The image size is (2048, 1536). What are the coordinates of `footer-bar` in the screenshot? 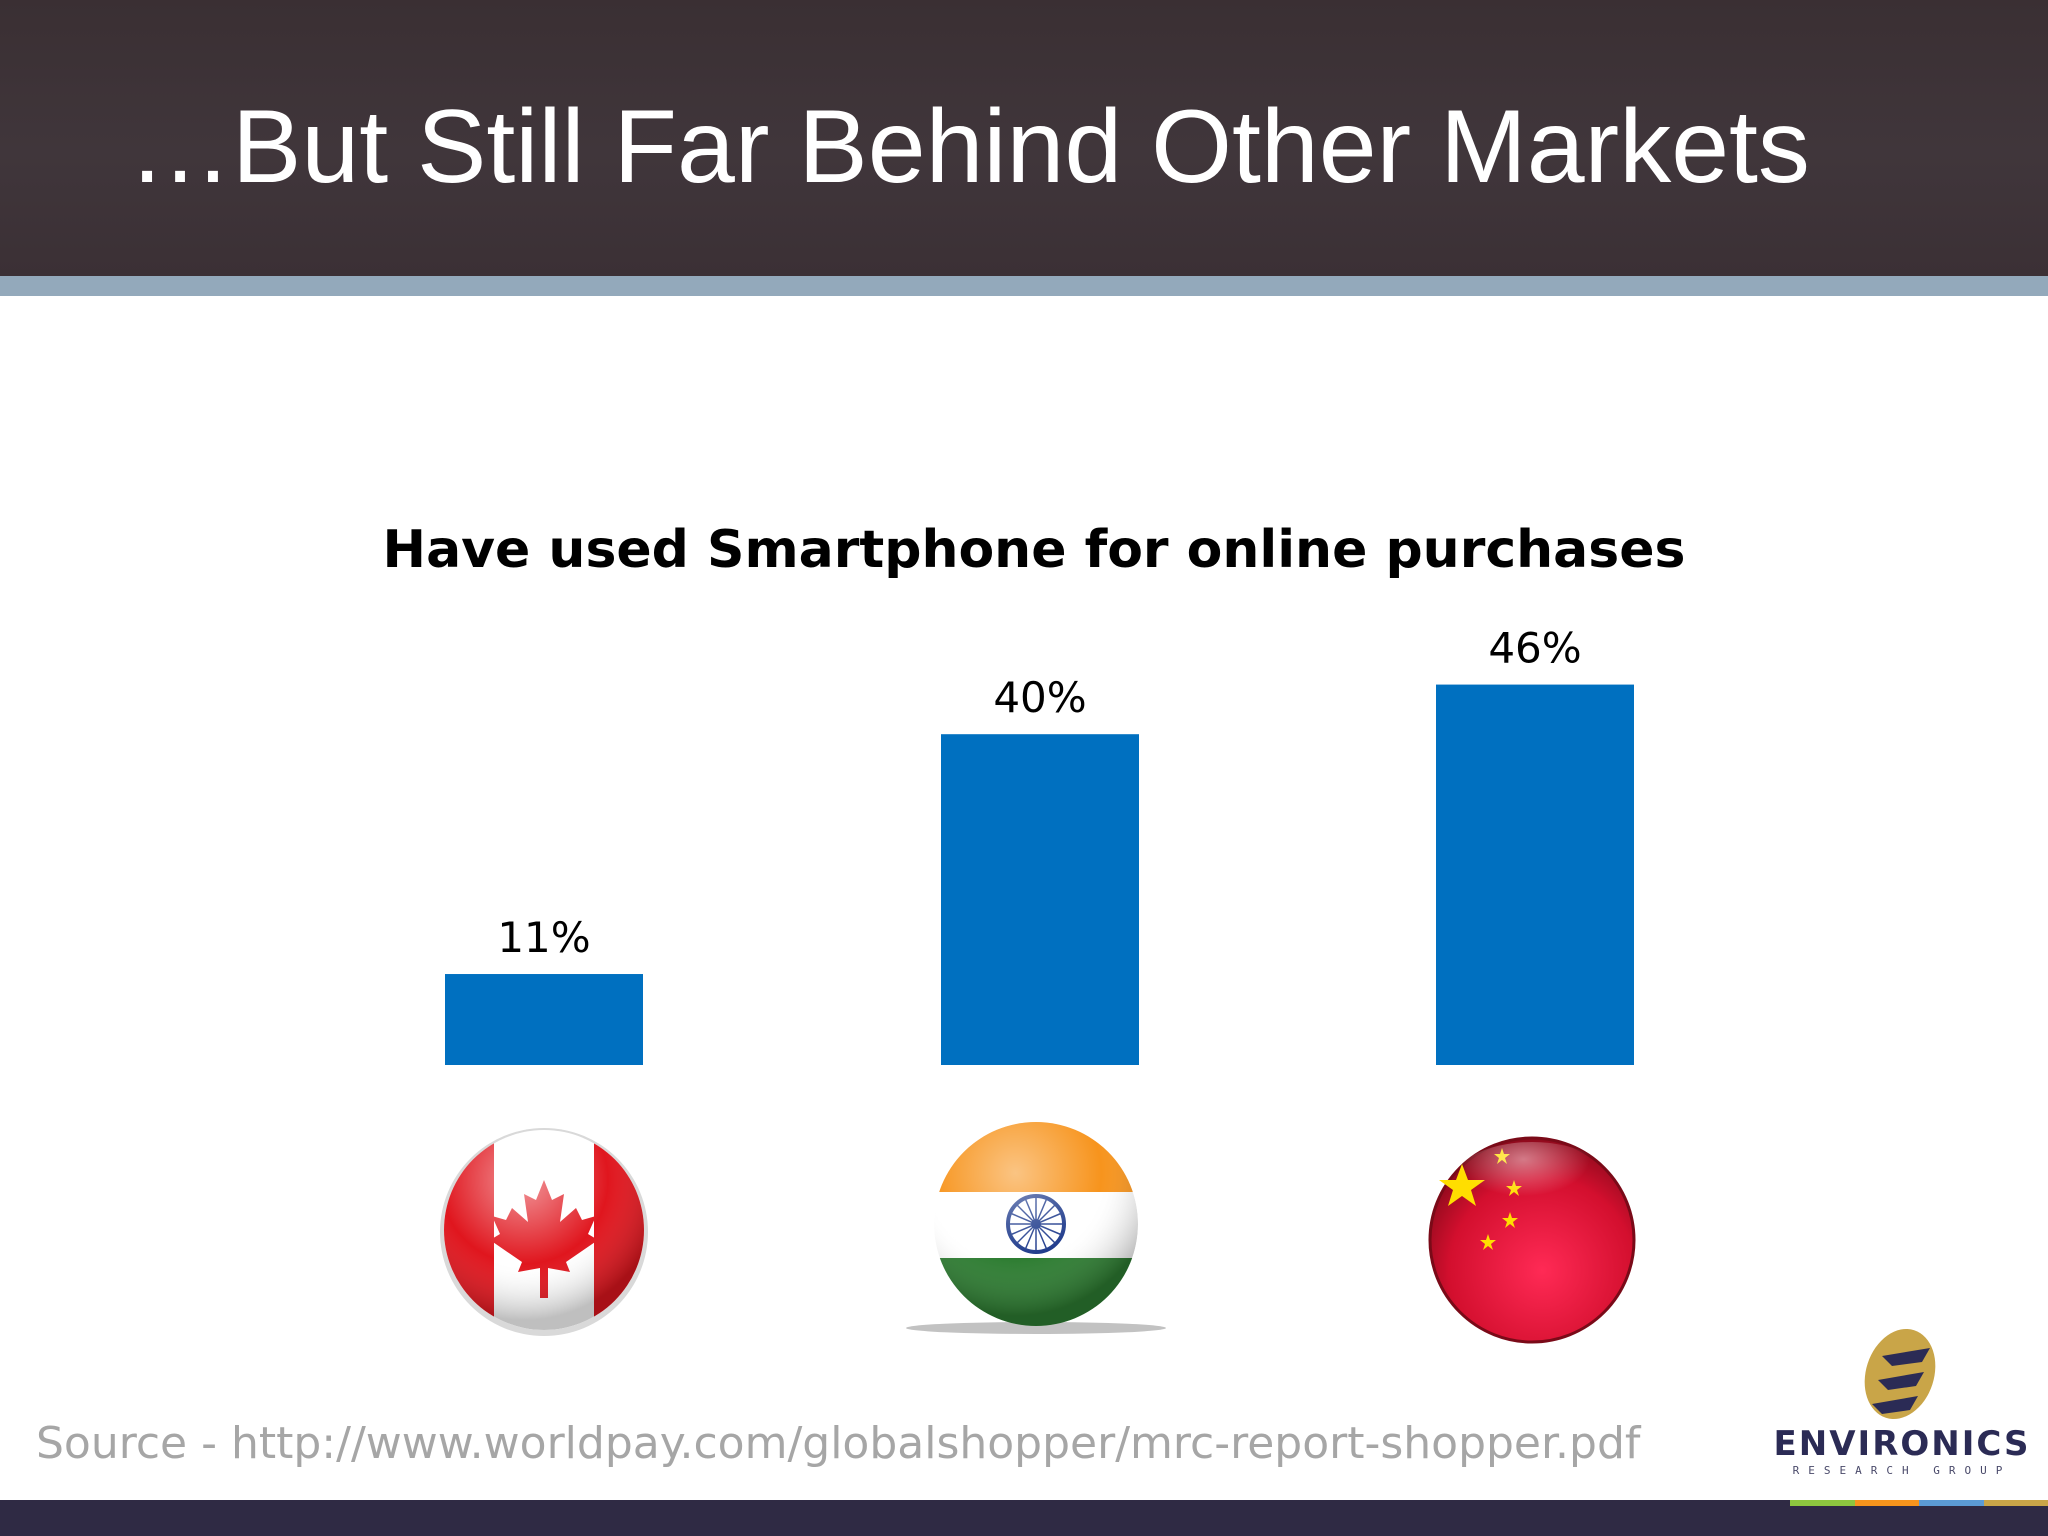 It's located at (1024, 1518).